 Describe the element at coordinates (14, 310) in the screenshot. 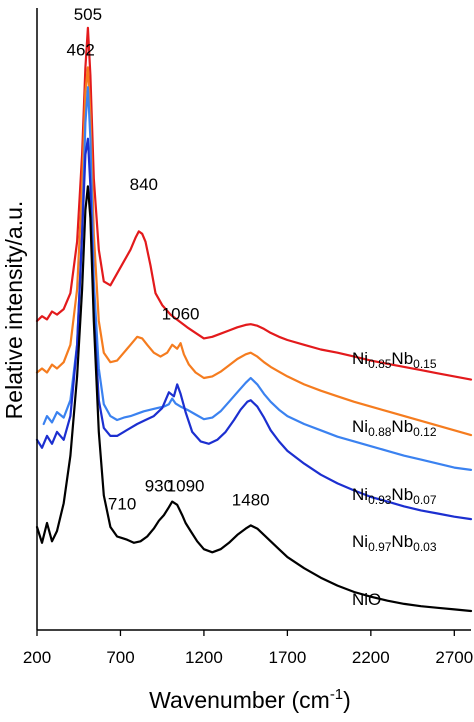

I see `y-axis-label: Relative intensity/a.u.` at that location.